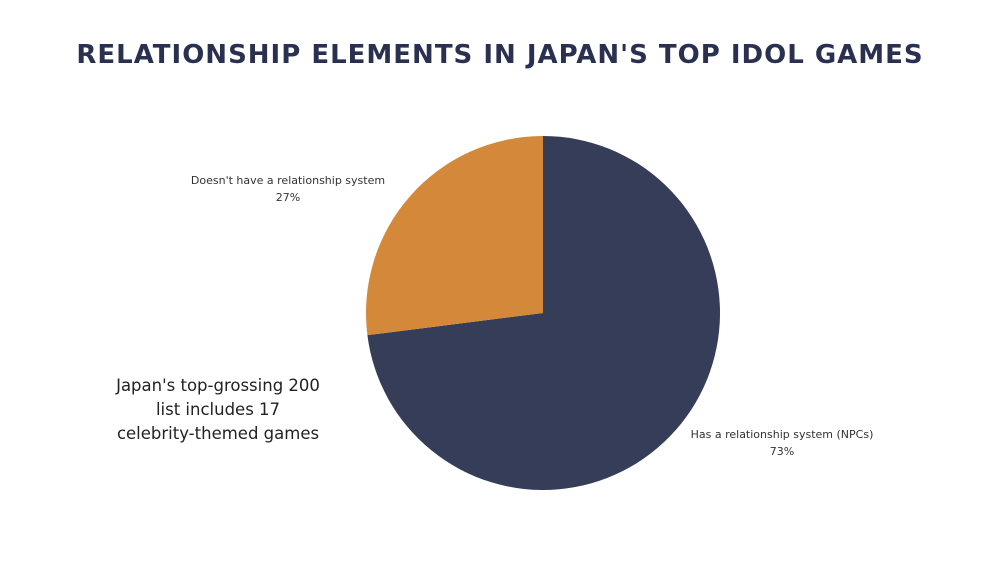 Image resolution: width=1000 pixels, height=563 pixels. I want to click on slice-value-no-relationship: 27%, so click(288, 197).